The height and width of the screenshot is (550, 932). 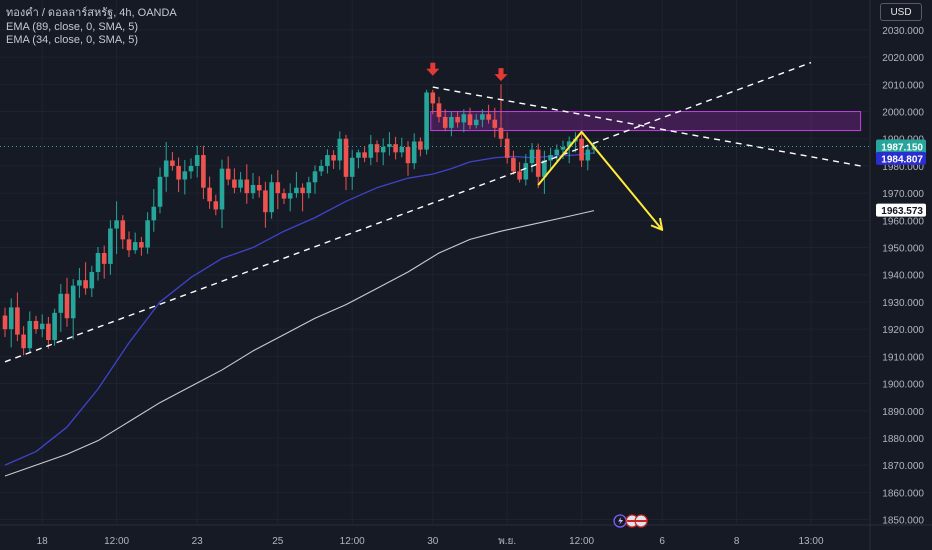 What do you see at coordinates (903, 466) in the screenshot?
I see `y-tick-label: 1870.000` at bounding box center [903, 466].